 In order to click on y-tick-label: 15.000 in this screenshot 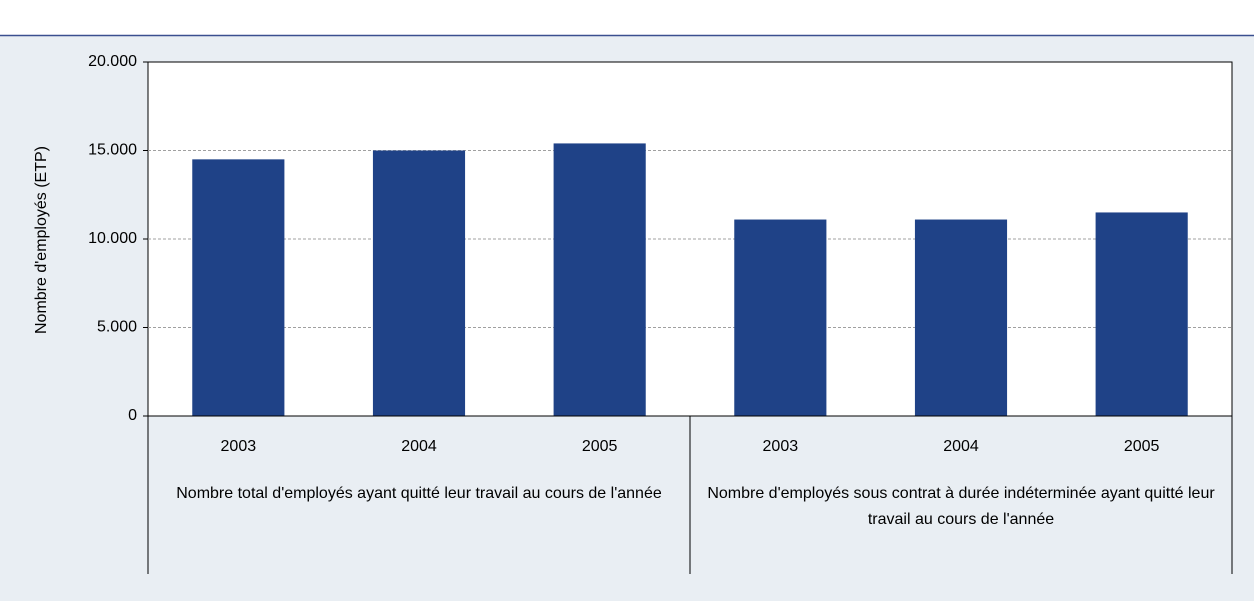, I will do `click(112, 150)`.